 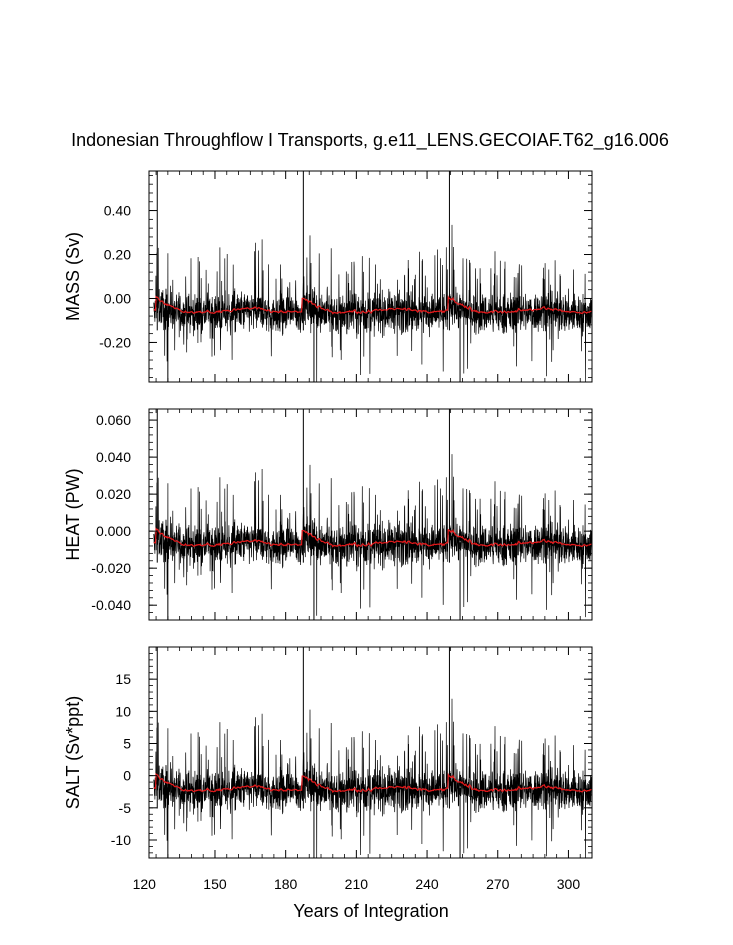 What do you see at coordinates (121, 840) in the screenshot?
I see `salt-ytick-label-5: -10` at bounding box center [121, 840].